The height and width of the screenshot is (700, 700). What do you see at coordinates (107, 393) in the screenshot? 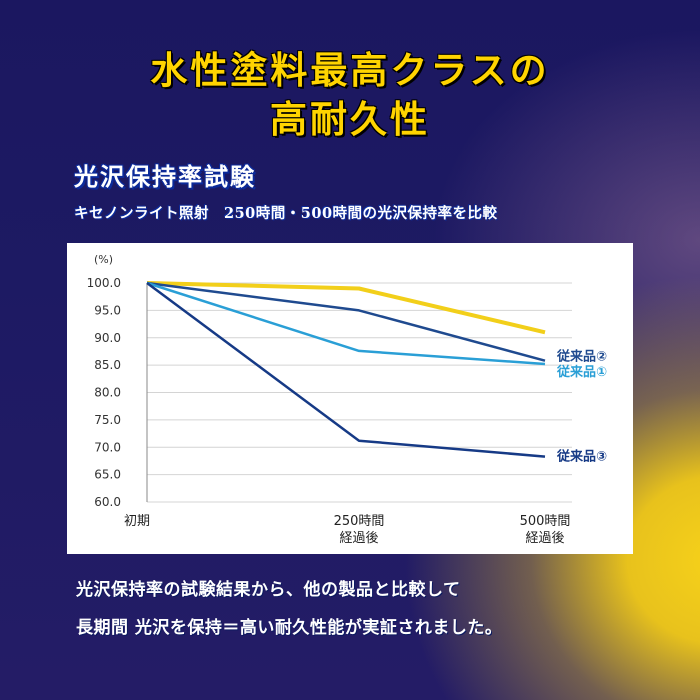
I see `y-tick-label: 80.0` at bounding box center [107, 393].